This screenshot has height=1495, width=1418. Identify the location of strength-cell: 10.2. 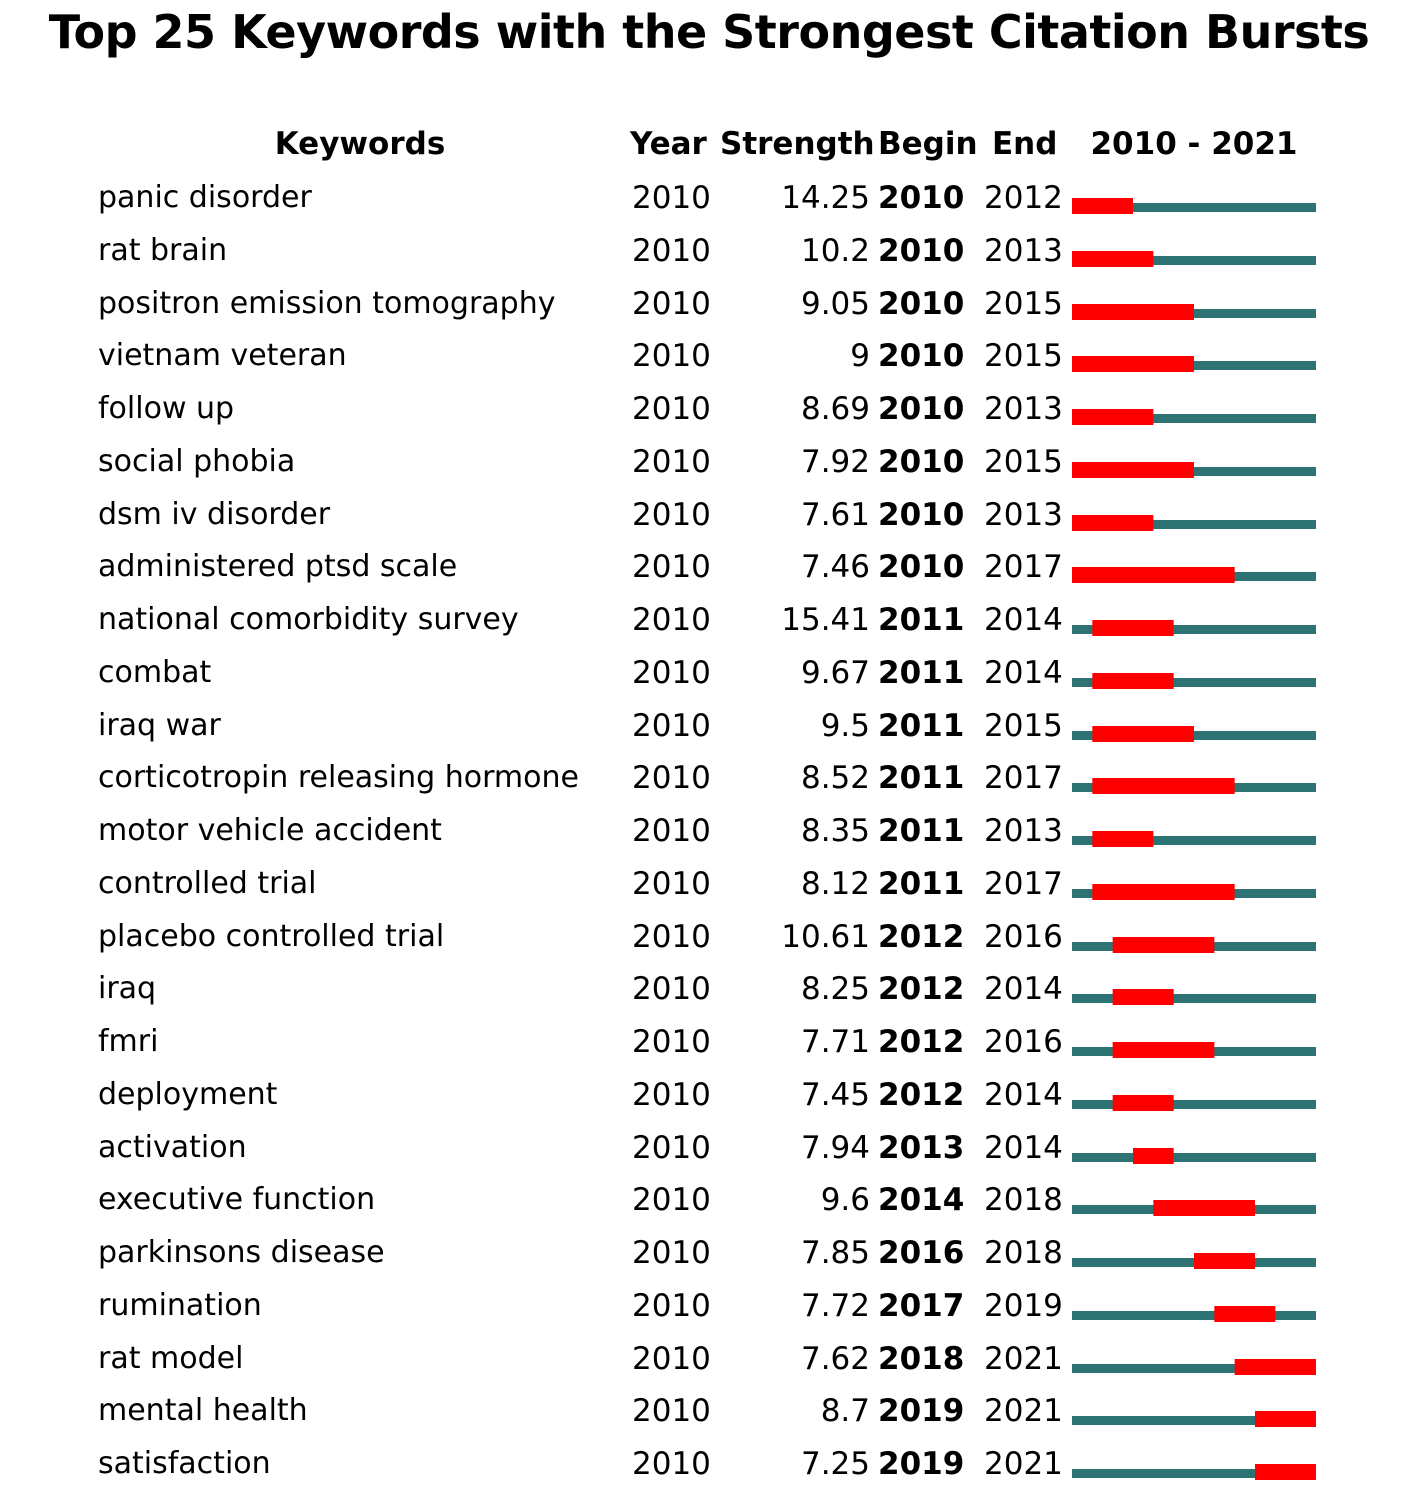
(835, 250).